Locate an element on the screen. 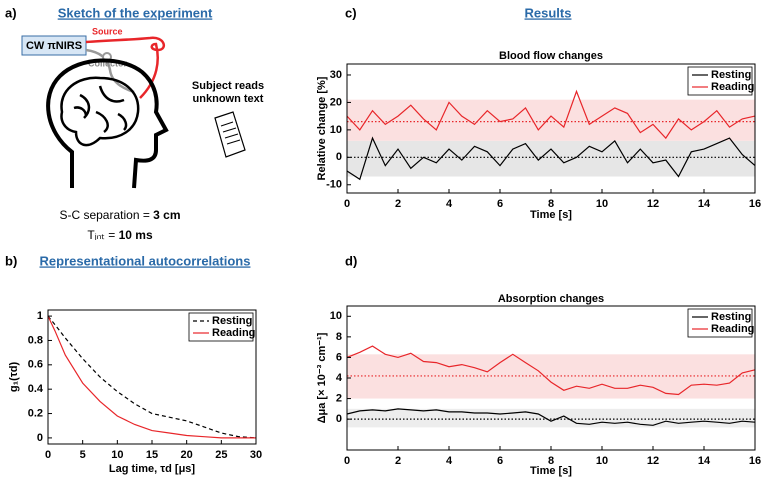 This screenshot has height=487, width=764. y-axis-label: g₁(τd) is located at coordinates (14, 377).